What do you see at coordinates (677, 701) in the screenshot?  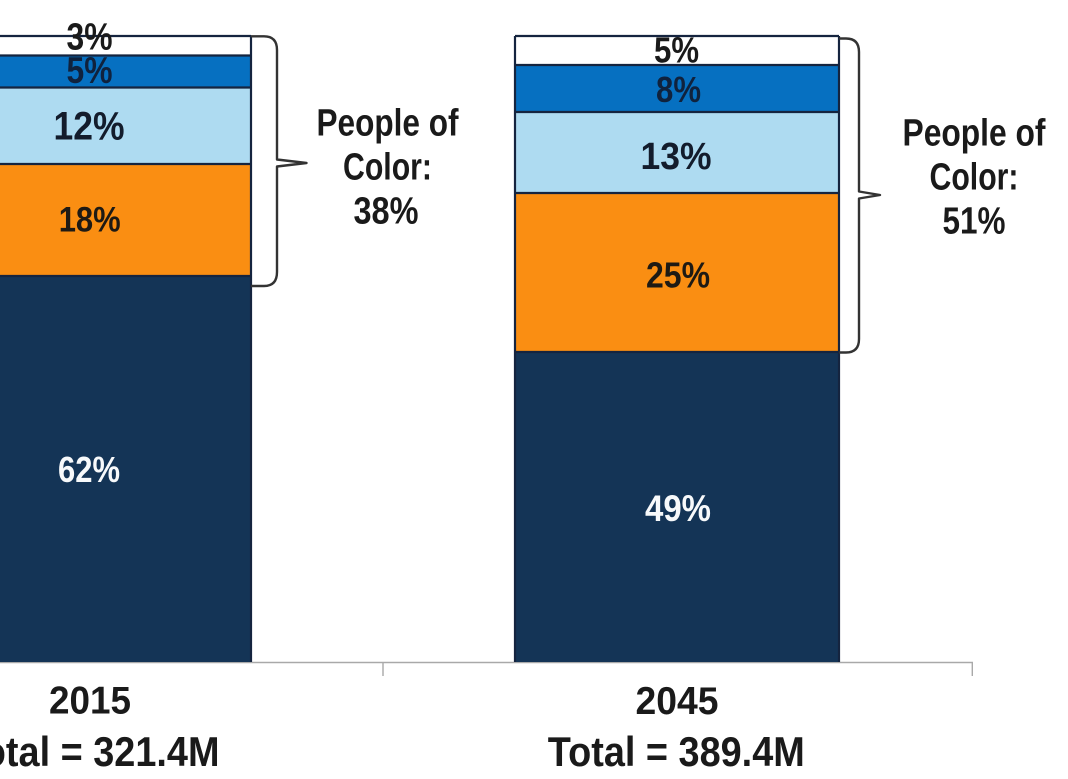 I see `svg-text: 2045` at bounding box center [677, 701].